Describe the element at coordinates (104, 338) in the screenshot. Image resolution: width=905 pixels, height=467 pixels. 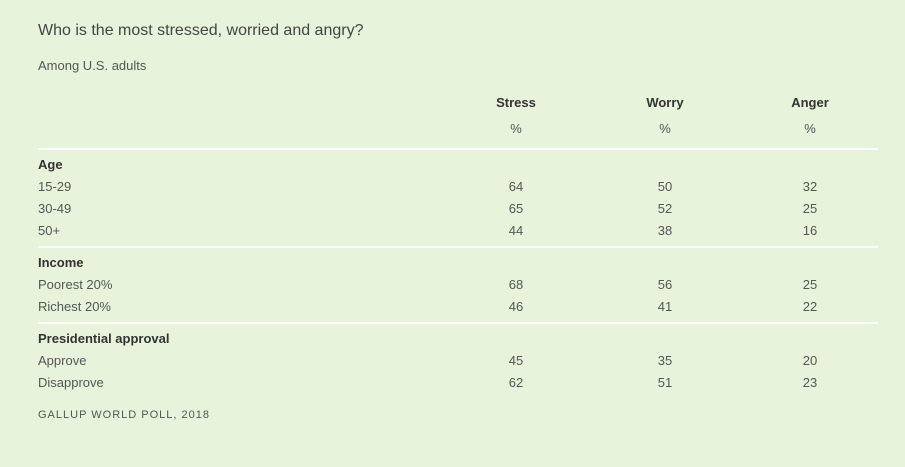
I see `group-label: Presidential approval` at that location.